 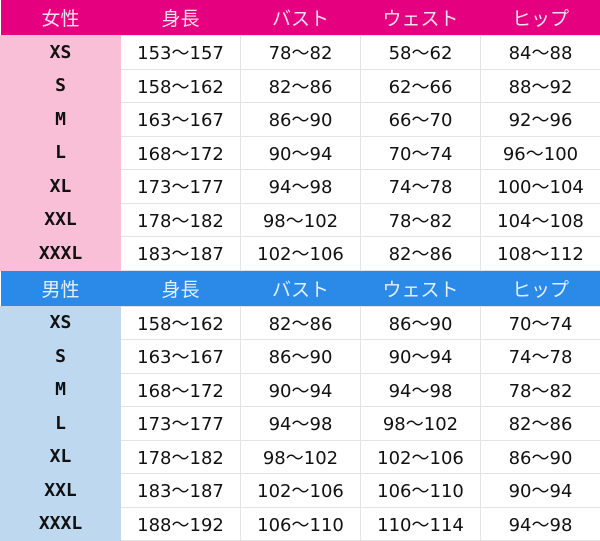 What do you see at coordinates (540, 186) in the screenshot?
I see `hip-cell: 100～104` at bounding box center [540, 186].